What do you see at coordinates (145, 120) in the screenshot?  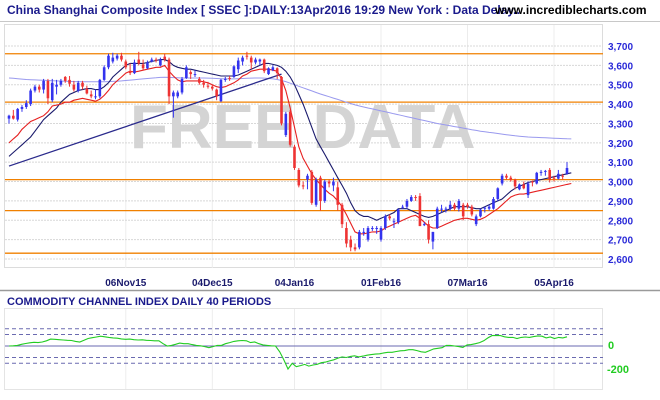 I see `trendline` at bounding box center [145, 120].